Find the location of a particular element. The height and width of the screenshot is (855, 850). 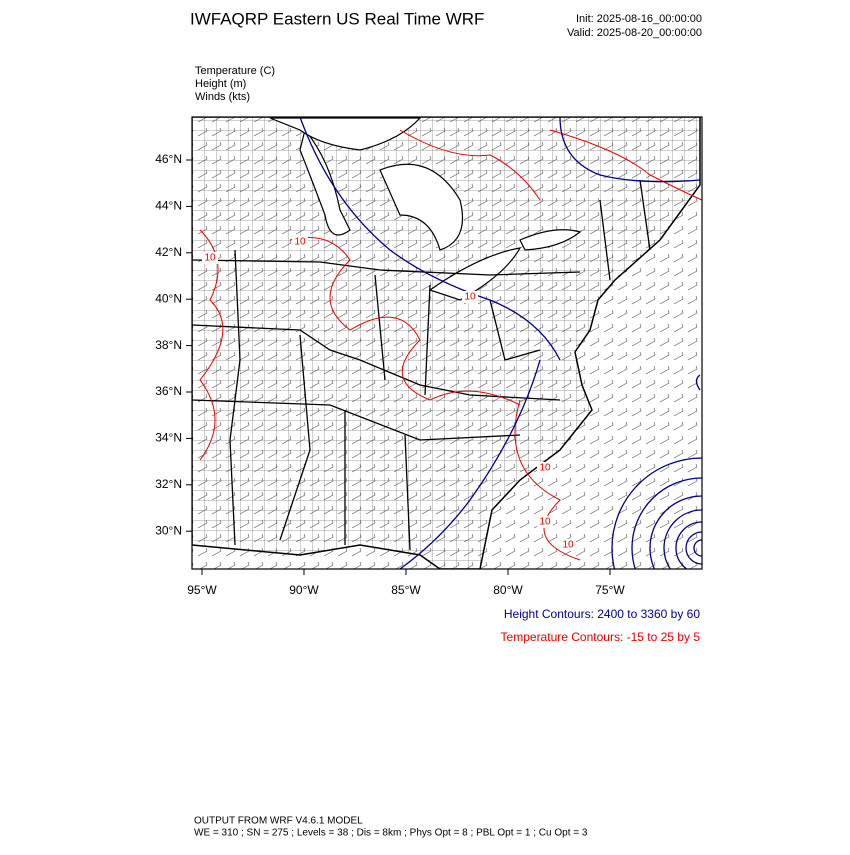

field-label: Height (m) is located at coordinates (220, 84).